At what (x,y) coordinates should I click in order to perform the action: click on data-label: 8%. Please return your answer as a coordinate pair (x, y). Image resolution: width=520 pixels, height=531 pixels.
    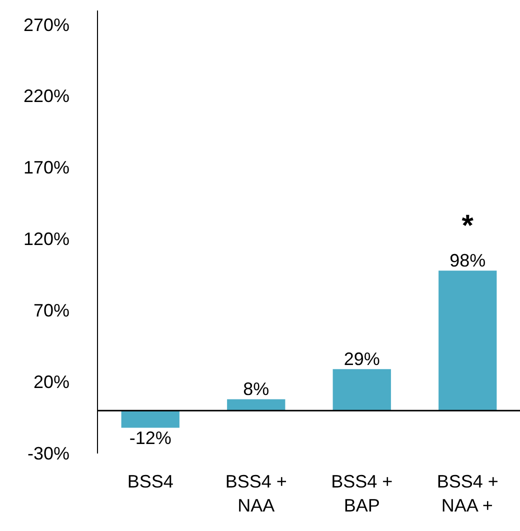
    Looking at the image, I should click on (256, 389).